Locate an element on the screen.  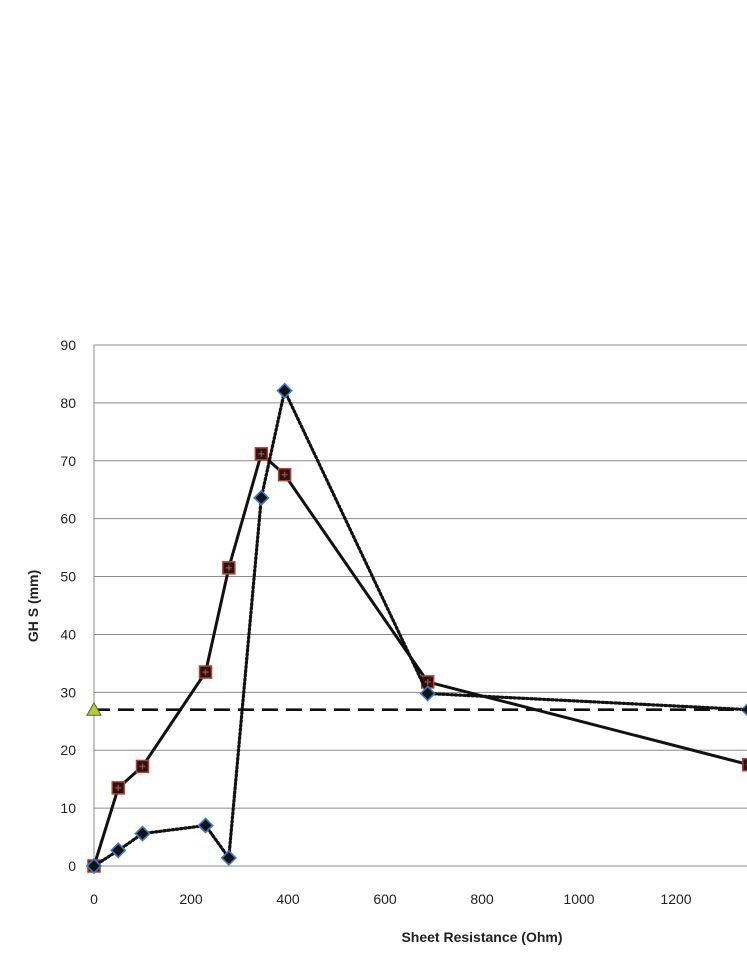
y-tick-label: 0 is located at coordinates (72, 866).